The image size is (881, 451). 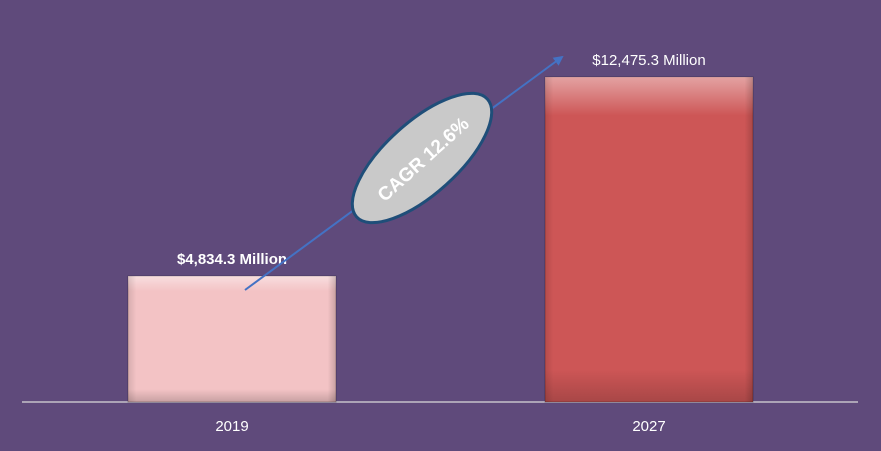 What do you see at coordinates (648, 426) in the screenshot?
I see `x-tick-label-2027: 2027` at bounding box center [648, 426].